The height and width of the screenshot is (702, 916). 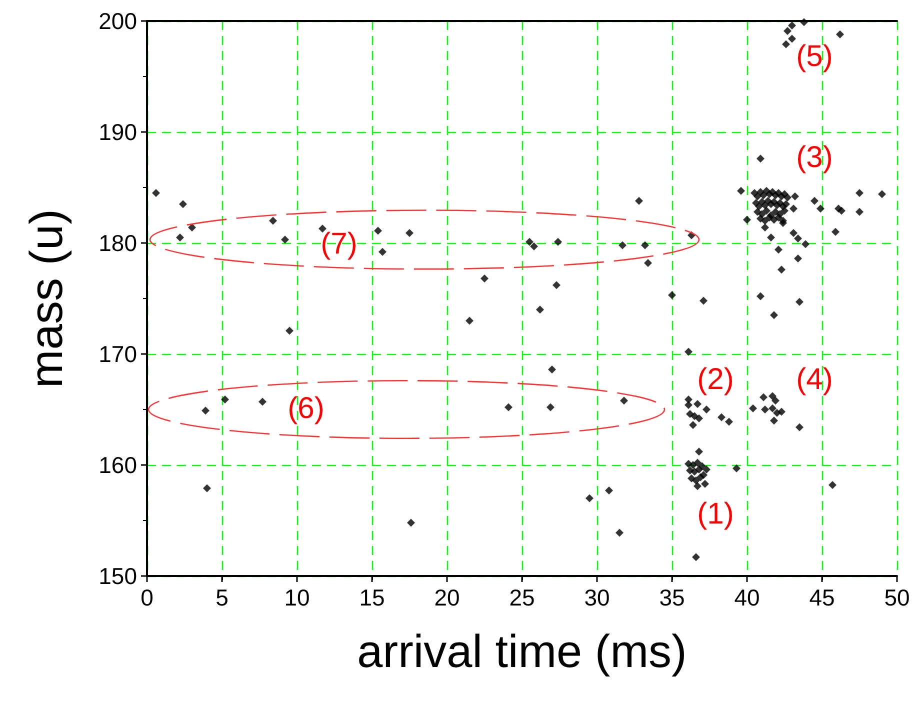 I want to click on y-tick-label: 170, so click(x=117, y=354).